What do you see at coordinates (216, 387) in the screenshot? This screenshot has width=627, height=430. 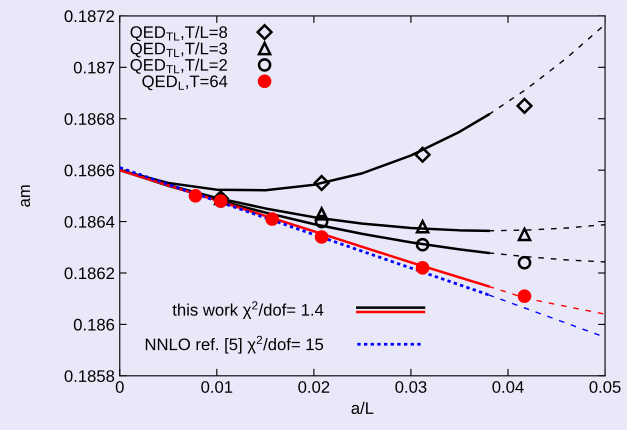 I see `x-tick-label: 0.01` at bounding box center [216, 387].